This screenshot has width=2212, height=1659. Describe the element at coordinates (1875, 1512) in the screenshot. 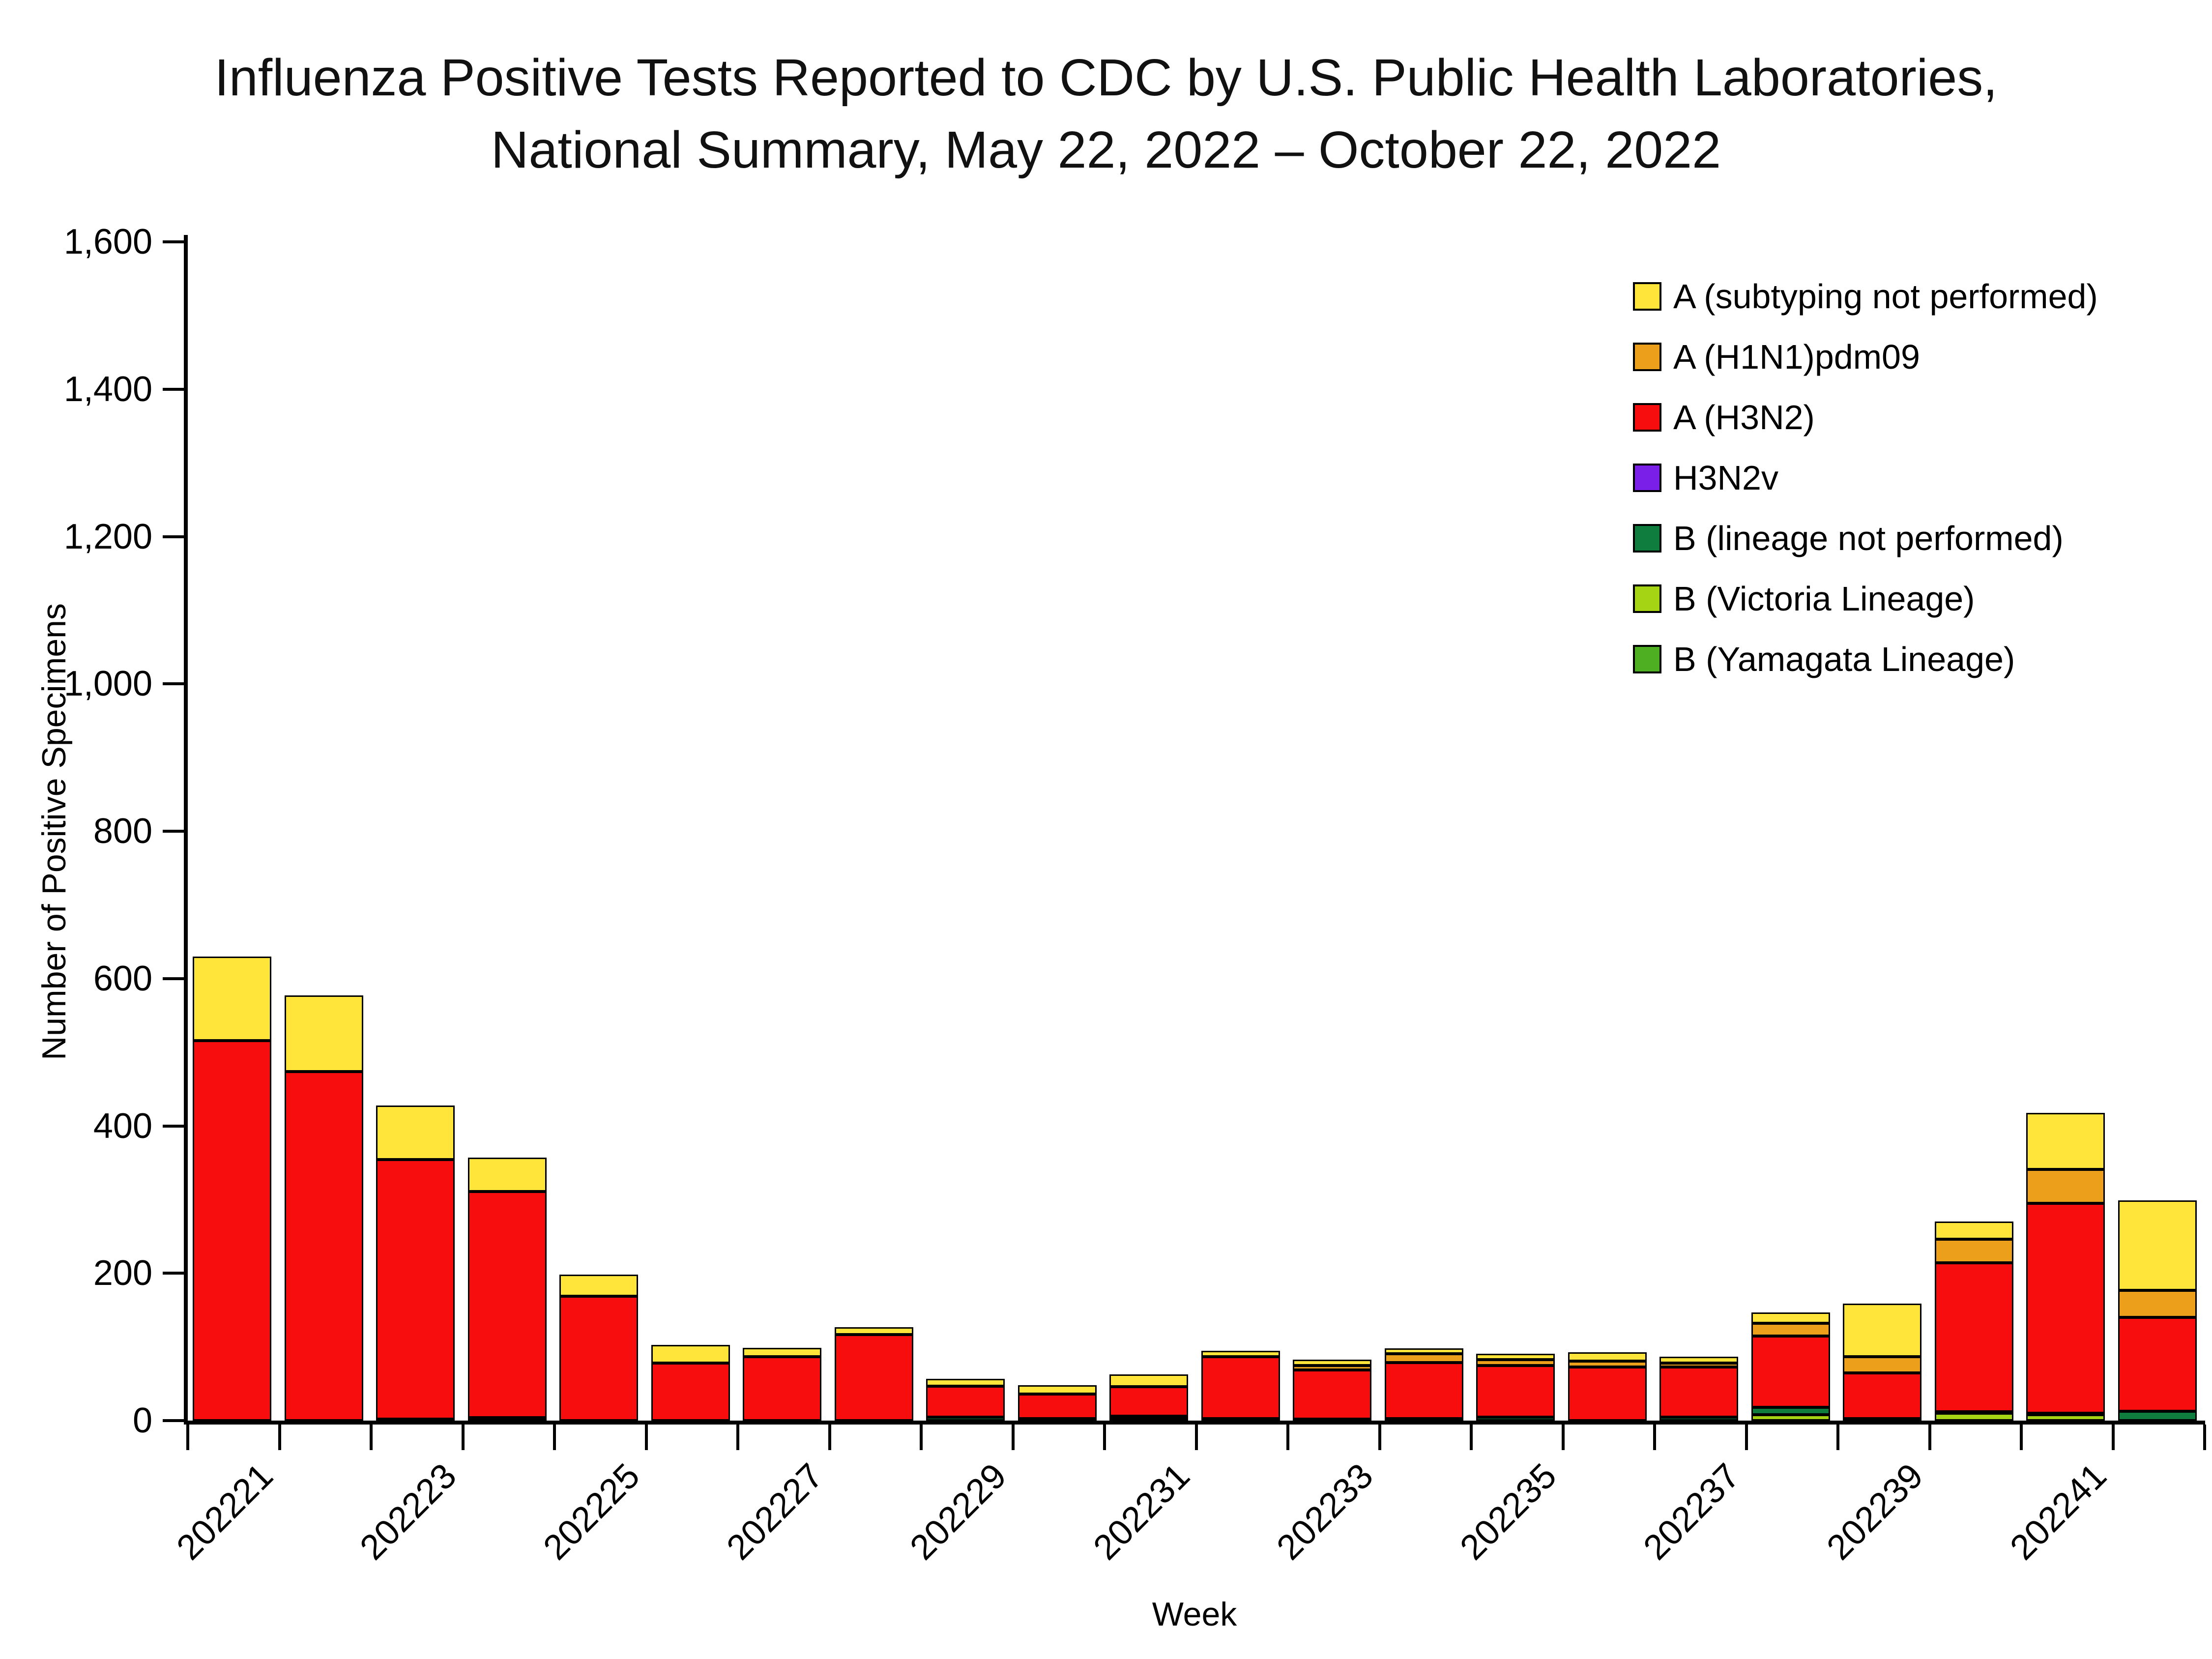

I see `x-tick-label: 202239` at that location.